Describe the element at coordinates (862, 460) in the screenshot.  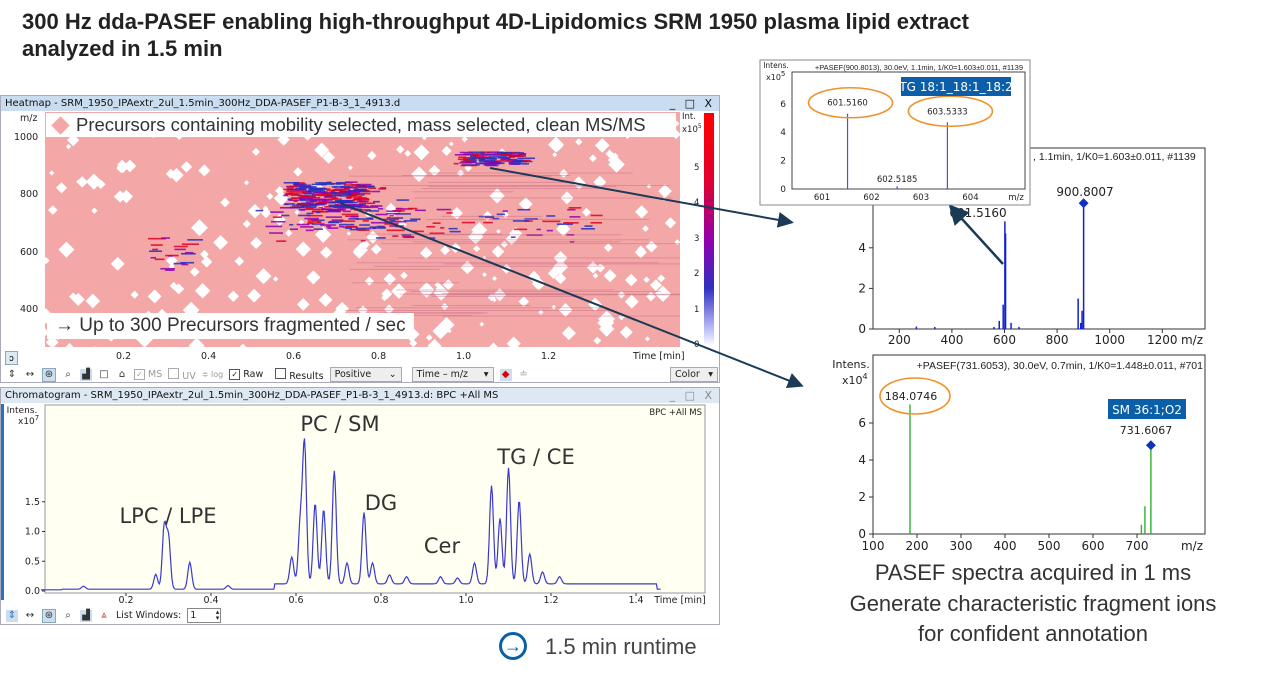
I see `msms-y-tick: 4` at that location.